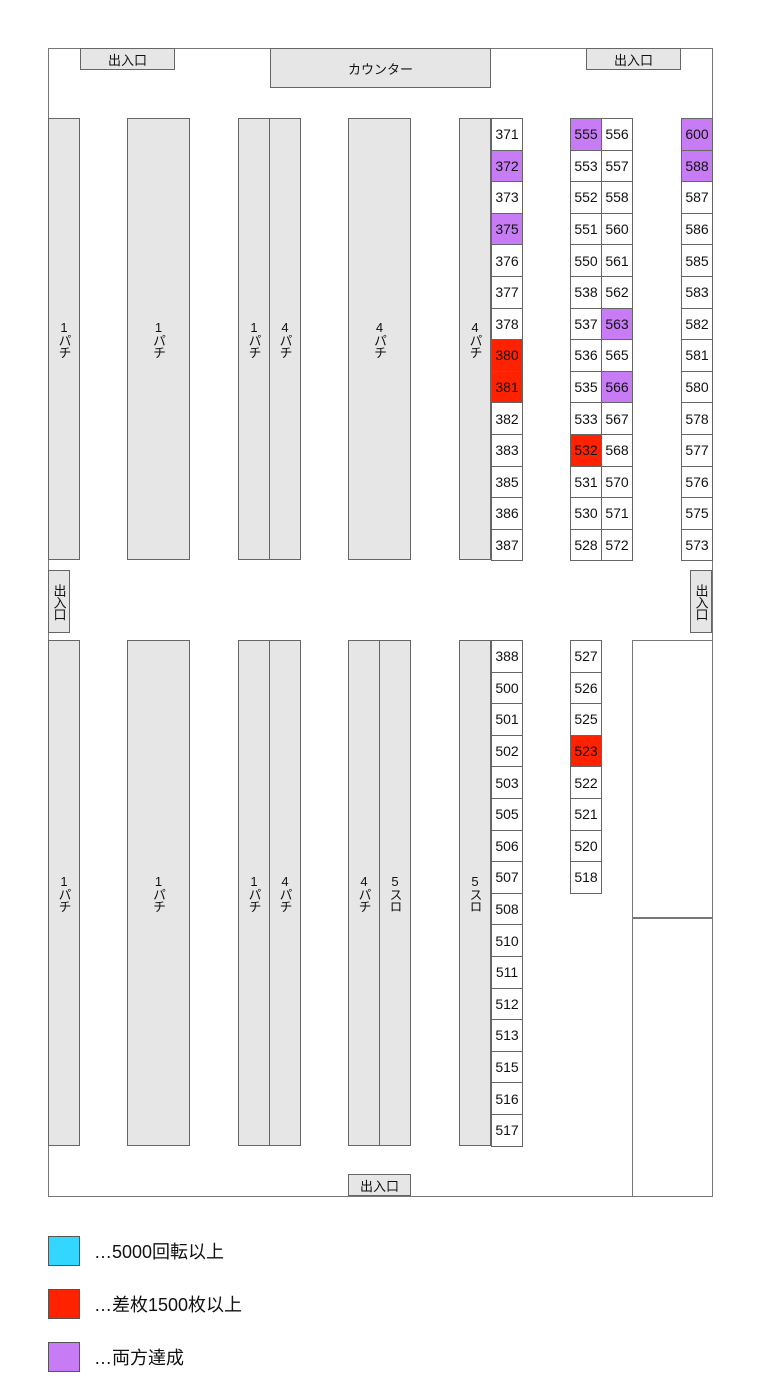 The image size is (760, 1391). I want to click on machine-cell: 585, so click(697, 260).